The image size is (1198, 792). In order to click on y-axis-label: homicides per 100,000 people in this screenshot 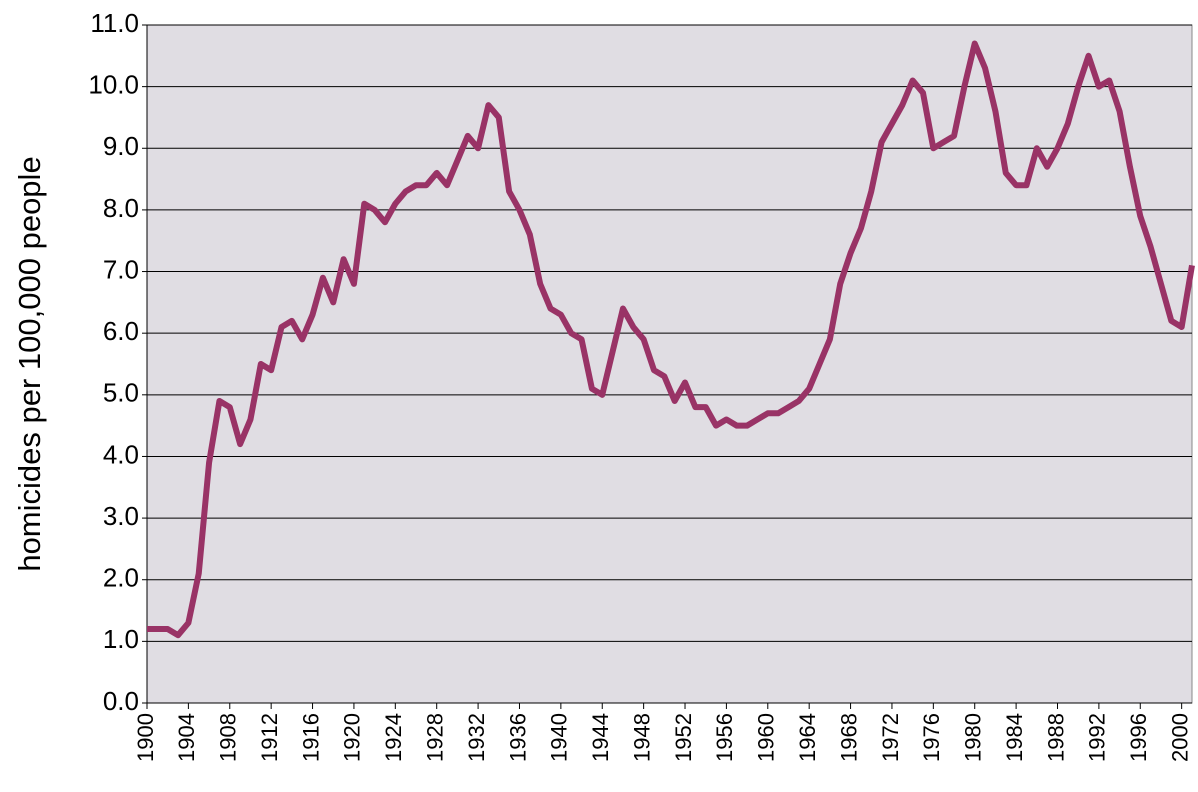, I will do `click(29, 363)`.